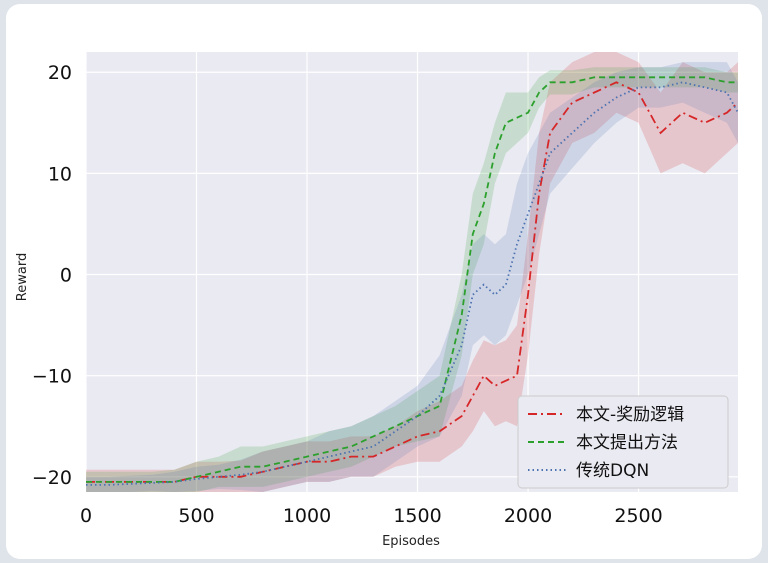 The width and height of the screenshot is (768, 563). What do you see at coordinates (307, 516) in the screenshot?
I see `x-tick-label: 1000` at bounding box center [307, 516].